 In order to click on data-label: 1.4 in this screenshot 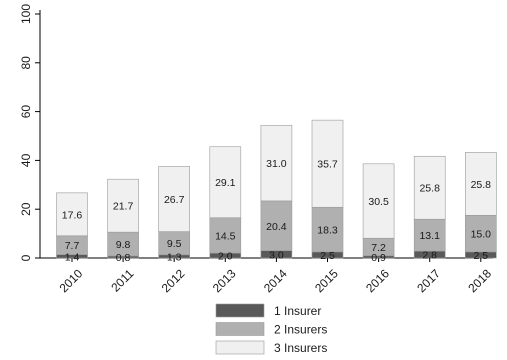, I will do `click(72, 257)`.